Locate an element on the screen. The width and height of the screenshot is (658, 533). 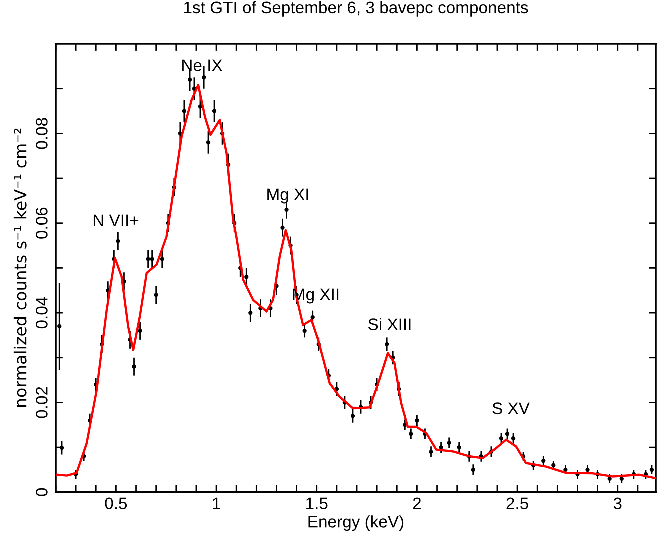
x-tick-label: 2 is located at coordinates (417, 504).